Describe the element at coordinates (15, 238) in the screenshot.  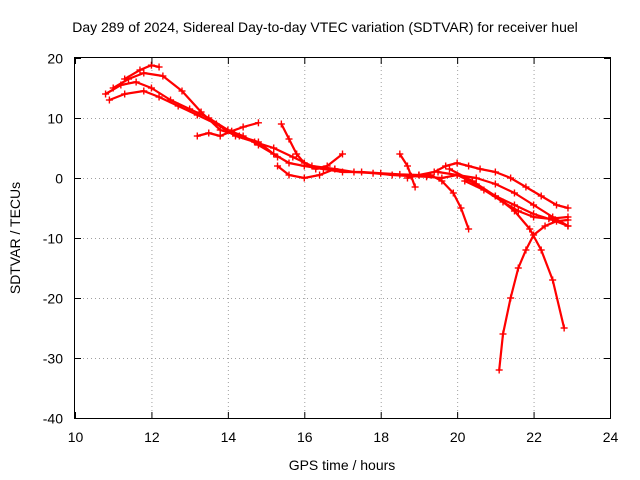
I see `y-axis-label: SDTVAR / TECUs` at that location.